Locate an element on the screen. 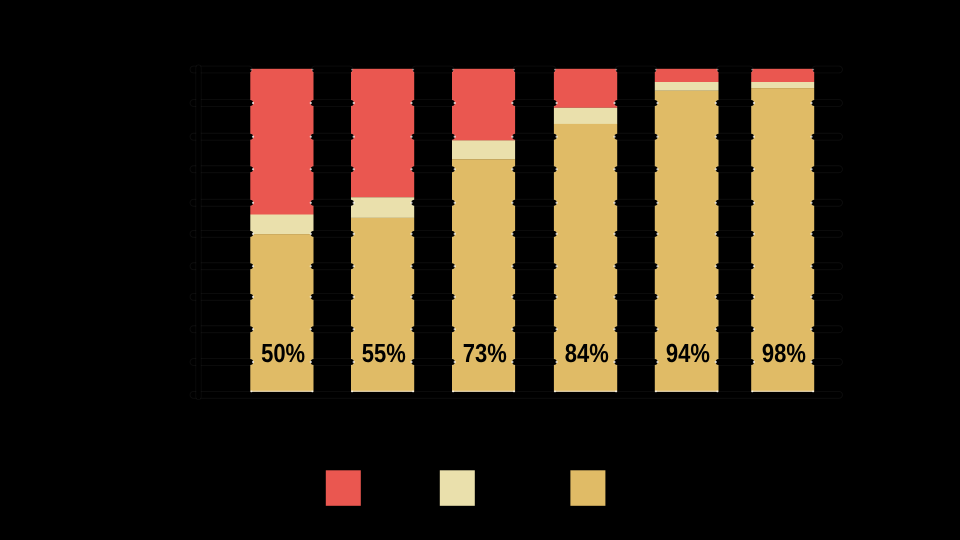  svg-text: 94% is located at coordinates (688, 353).